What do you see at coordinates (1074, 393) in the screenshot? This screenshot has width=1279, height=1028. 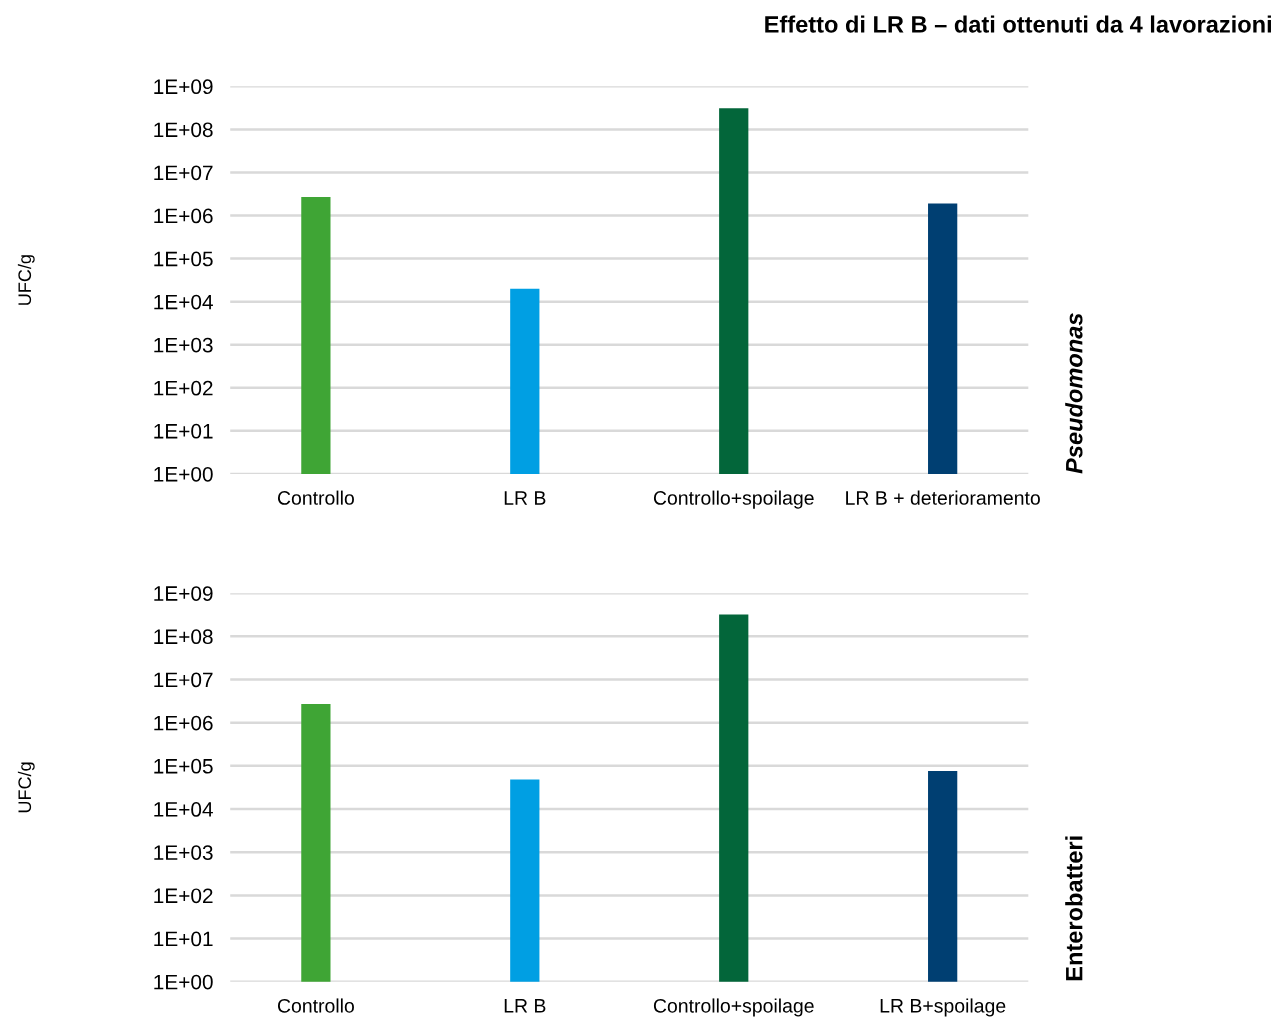 I see `text: Pseudomonas` at bounding box center [1074, 393].